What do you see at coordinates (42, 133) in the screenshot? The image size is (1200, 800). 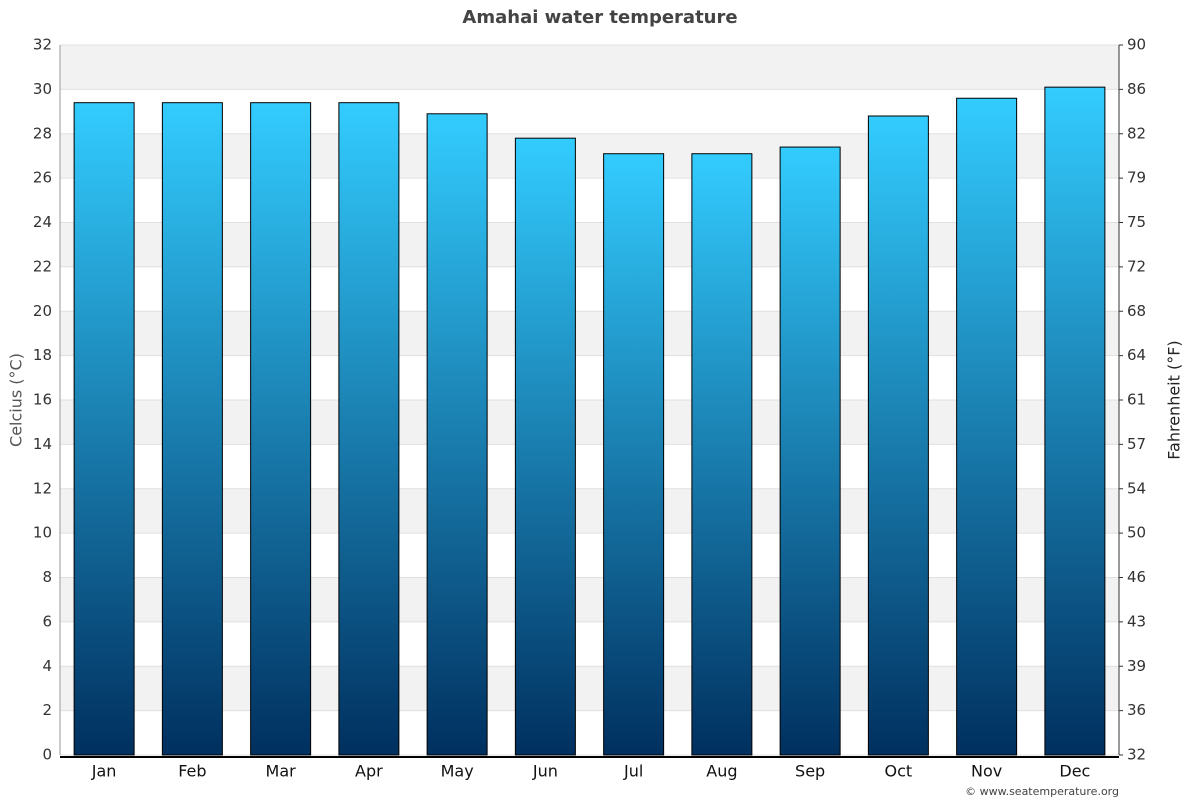 I see `y-tick-label: 28` at bounding box center [42, 133].